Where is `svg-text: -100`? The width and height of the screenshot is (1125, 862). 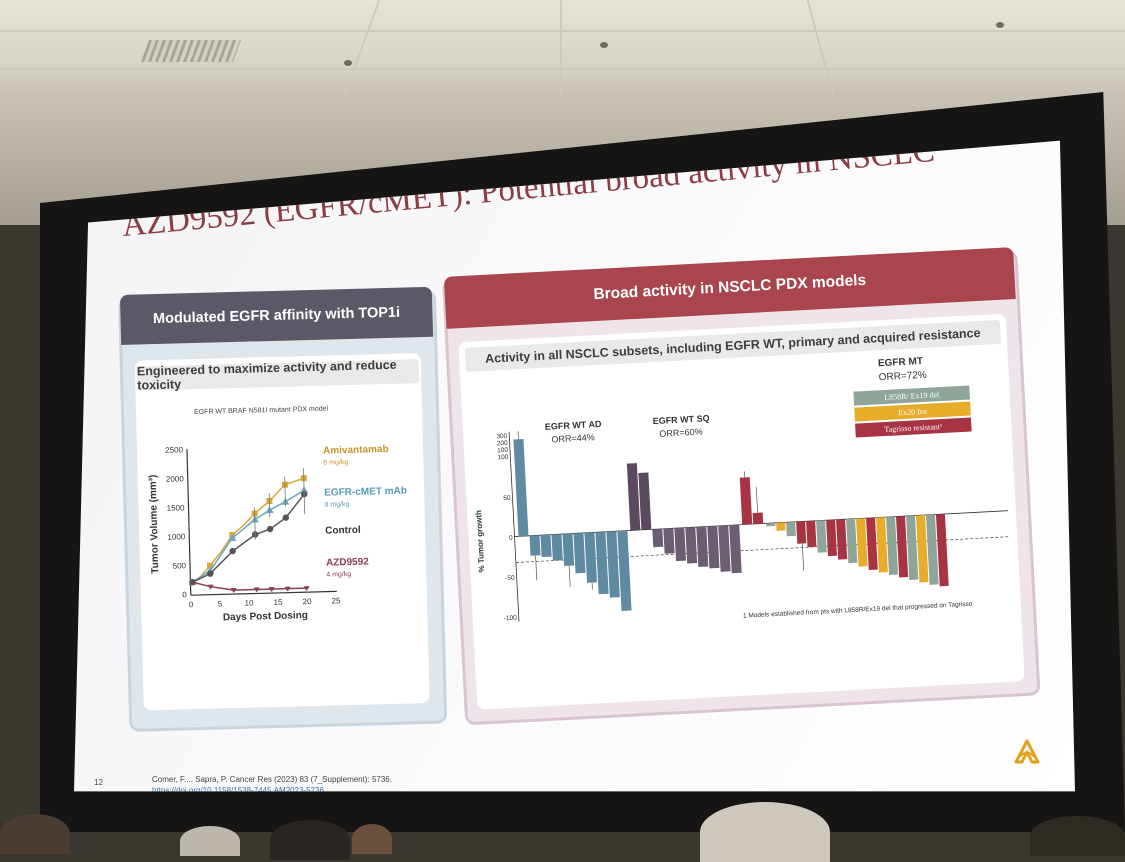 svg-text: -100 is located at coordinates (511, 619).